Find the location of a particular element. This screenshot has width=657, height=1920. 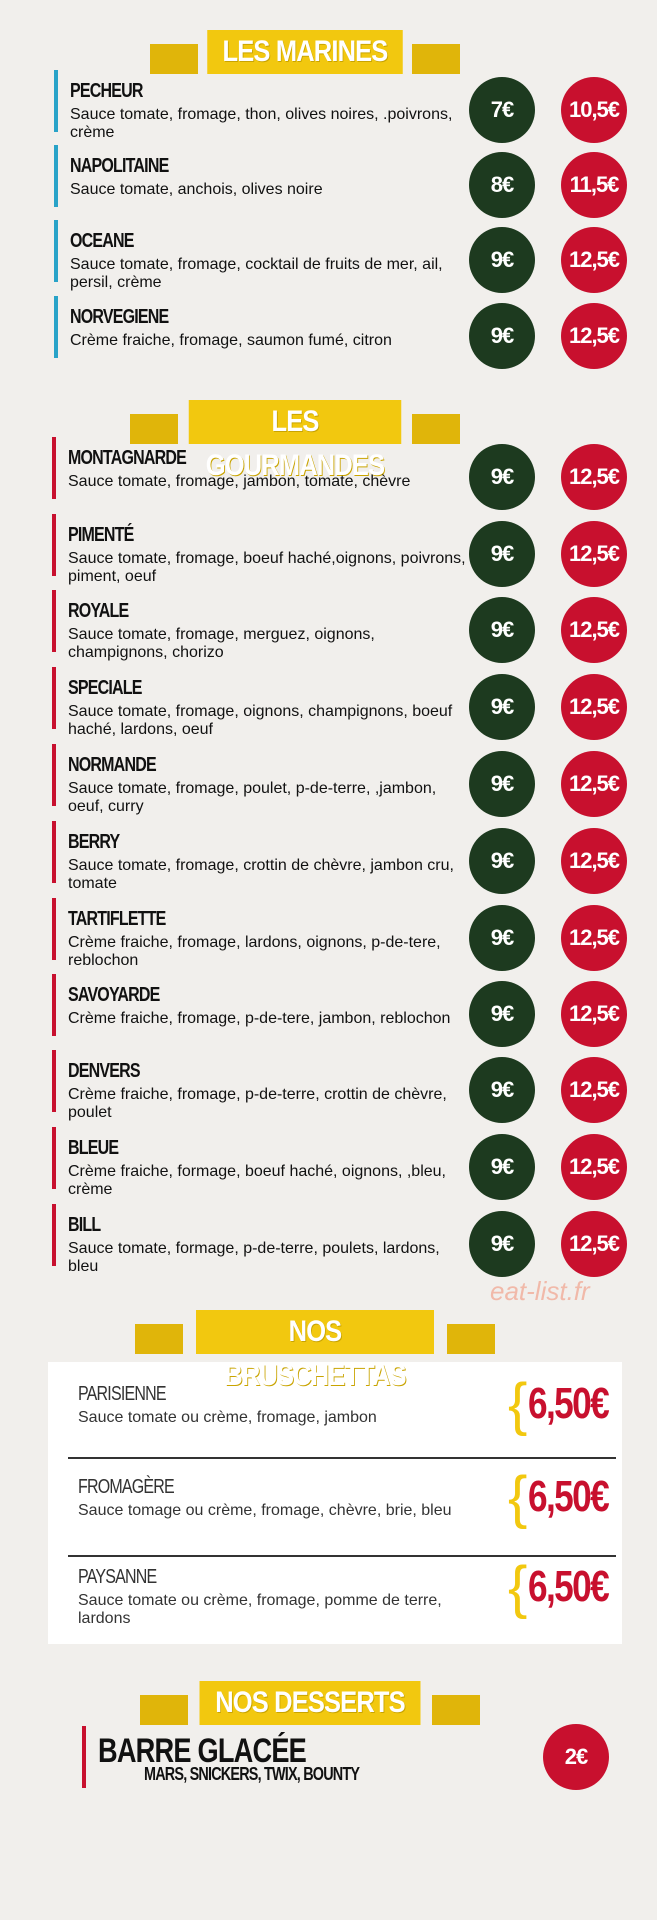

item-name: SAVOYARDE is located at coordinates (114, 995).